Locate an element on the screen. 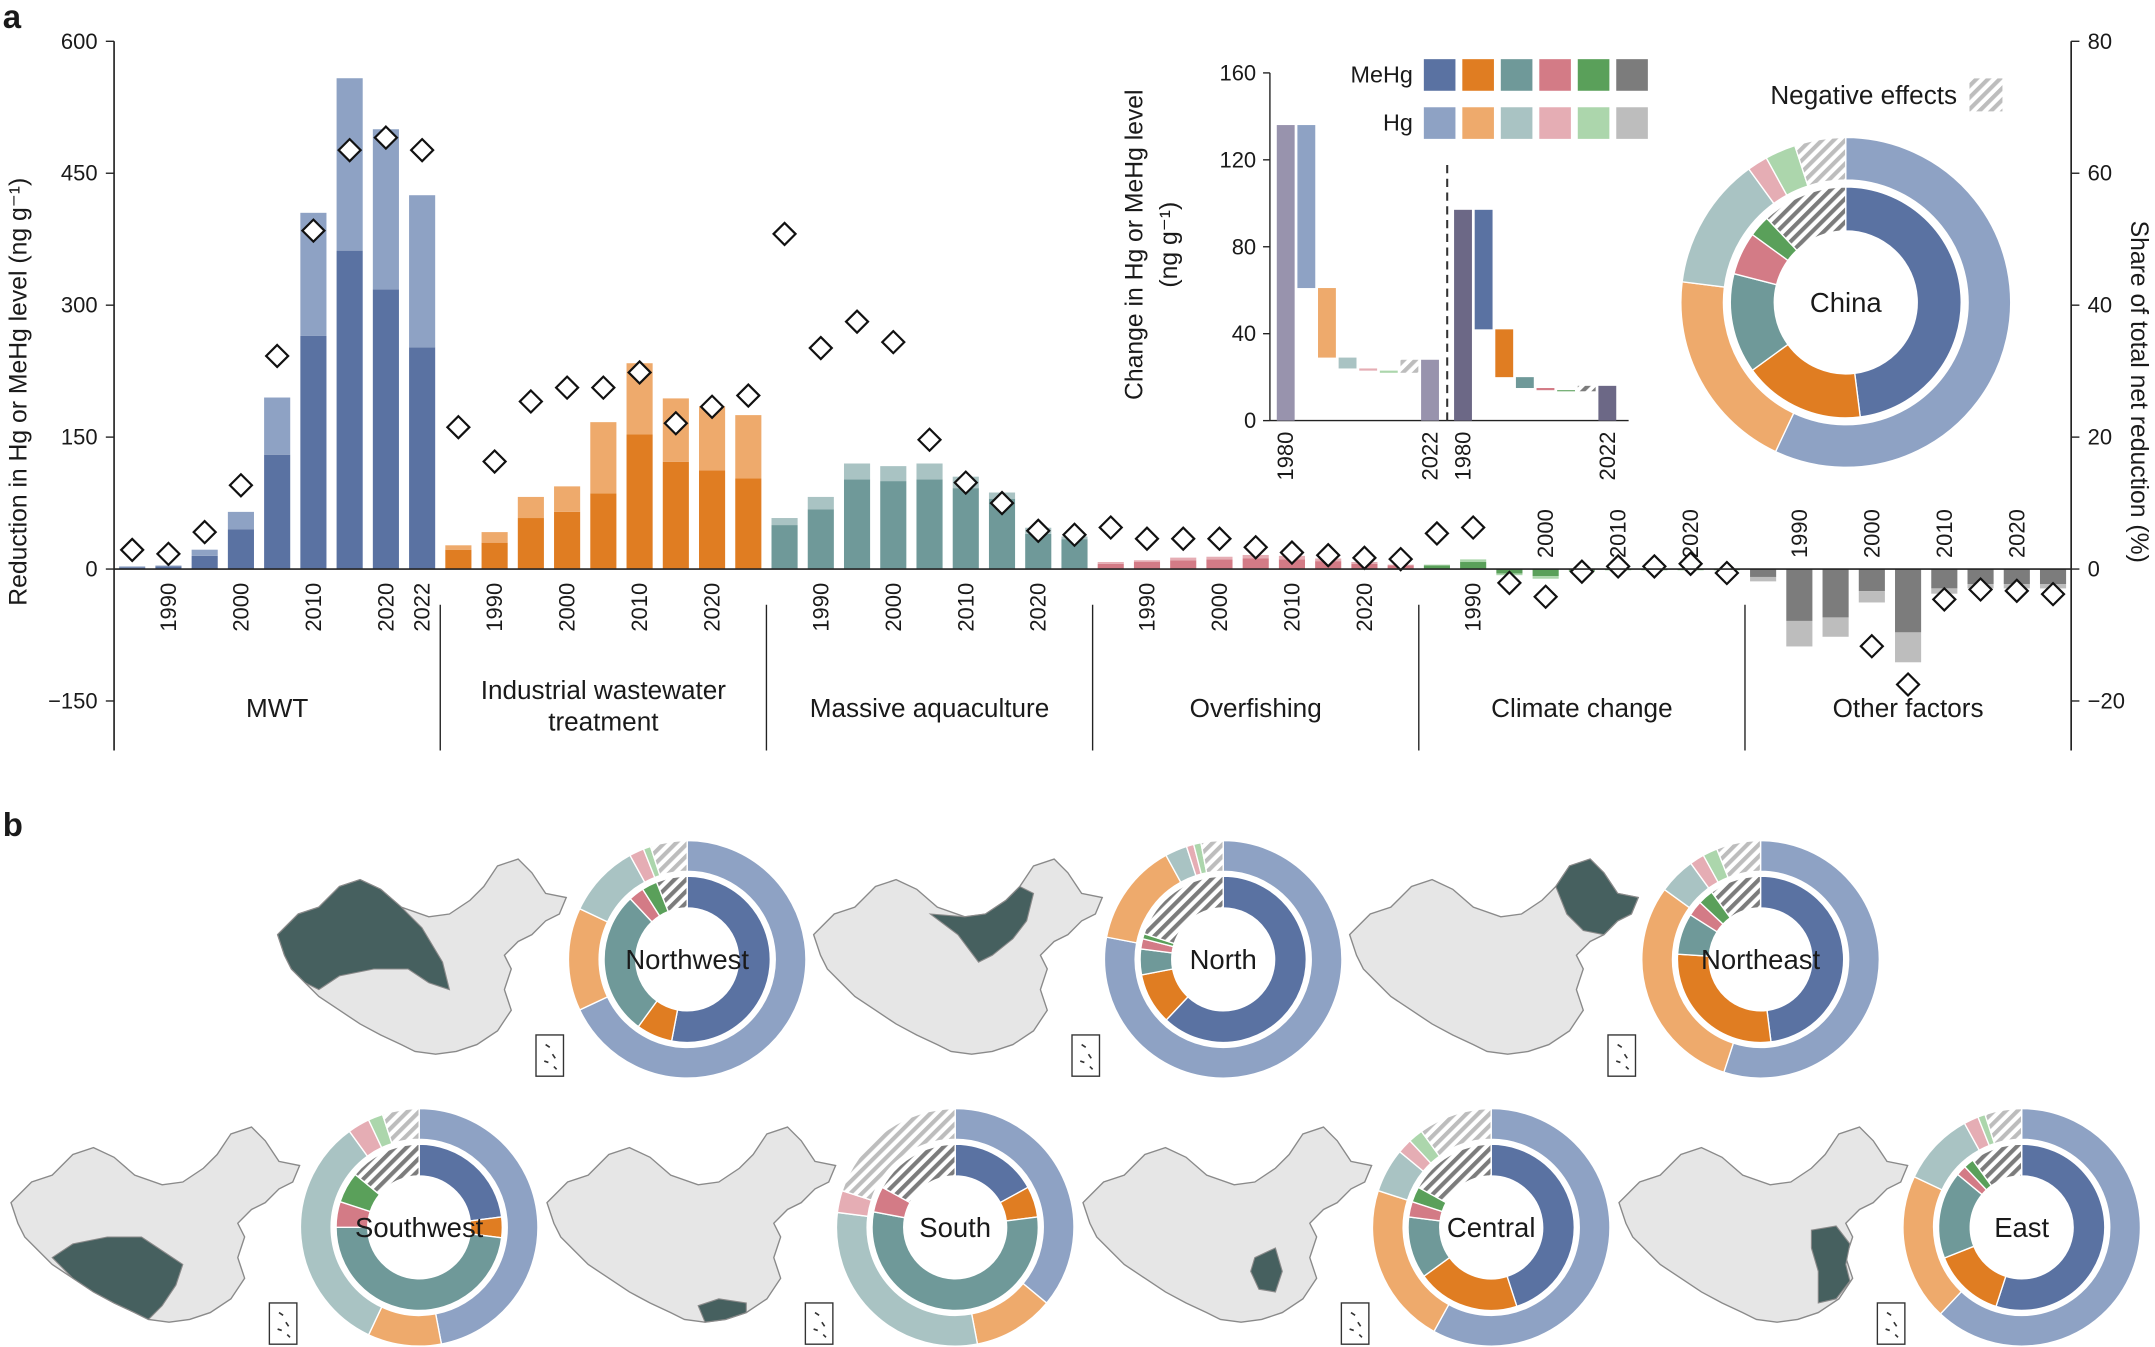 The width and height of the screenshot is (2155, 1347). donut-label: Southwest is located at coordinates (419, 1227).